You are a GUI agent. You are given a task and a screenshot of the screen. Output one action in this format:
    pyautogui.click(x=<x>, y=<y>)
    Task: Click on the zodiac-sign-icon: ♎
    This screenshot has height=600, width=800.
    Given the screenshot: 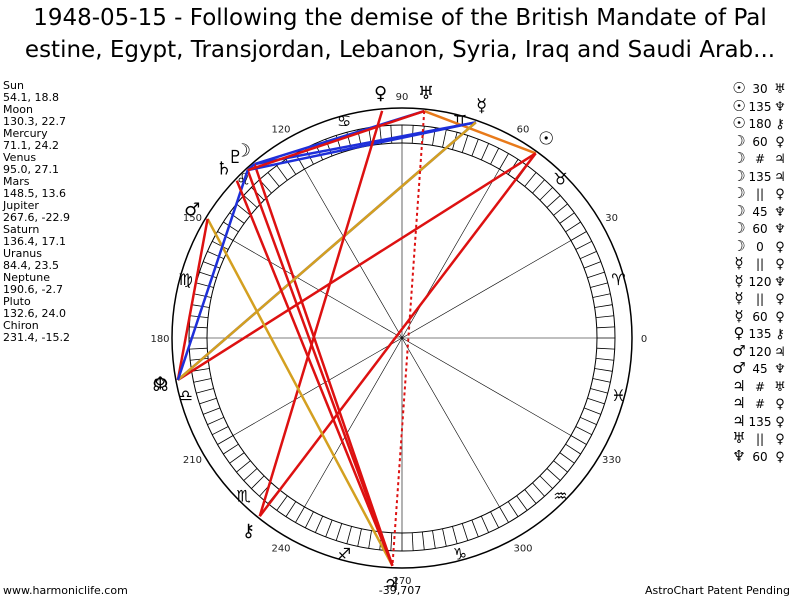 What is the action you would take?
    pyautogui.click(x=185, y=395)
    